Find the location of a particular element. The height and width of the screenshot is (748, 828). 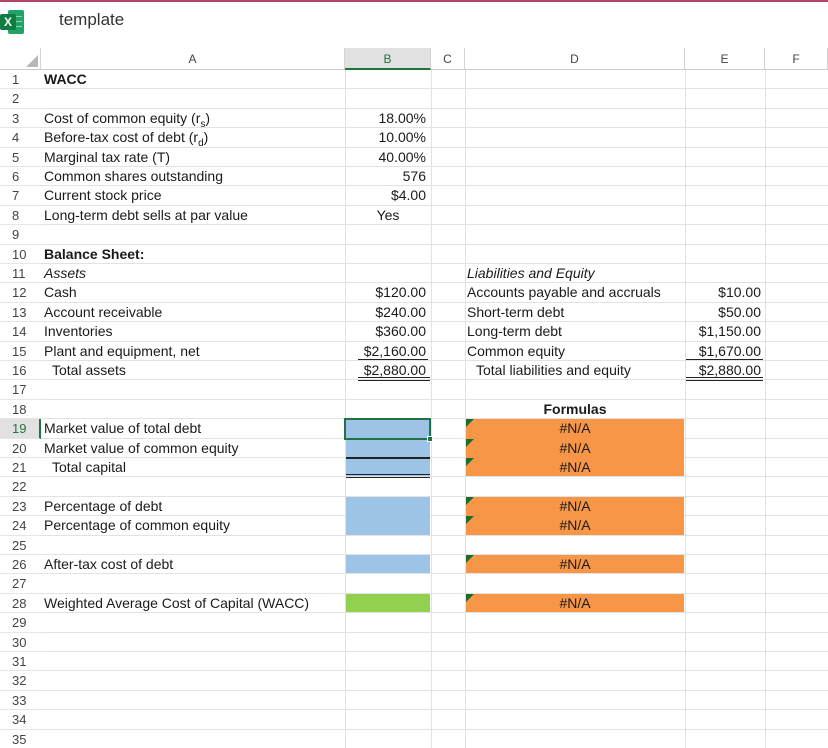

column-header-d: D is located at coordinates (575, 59).